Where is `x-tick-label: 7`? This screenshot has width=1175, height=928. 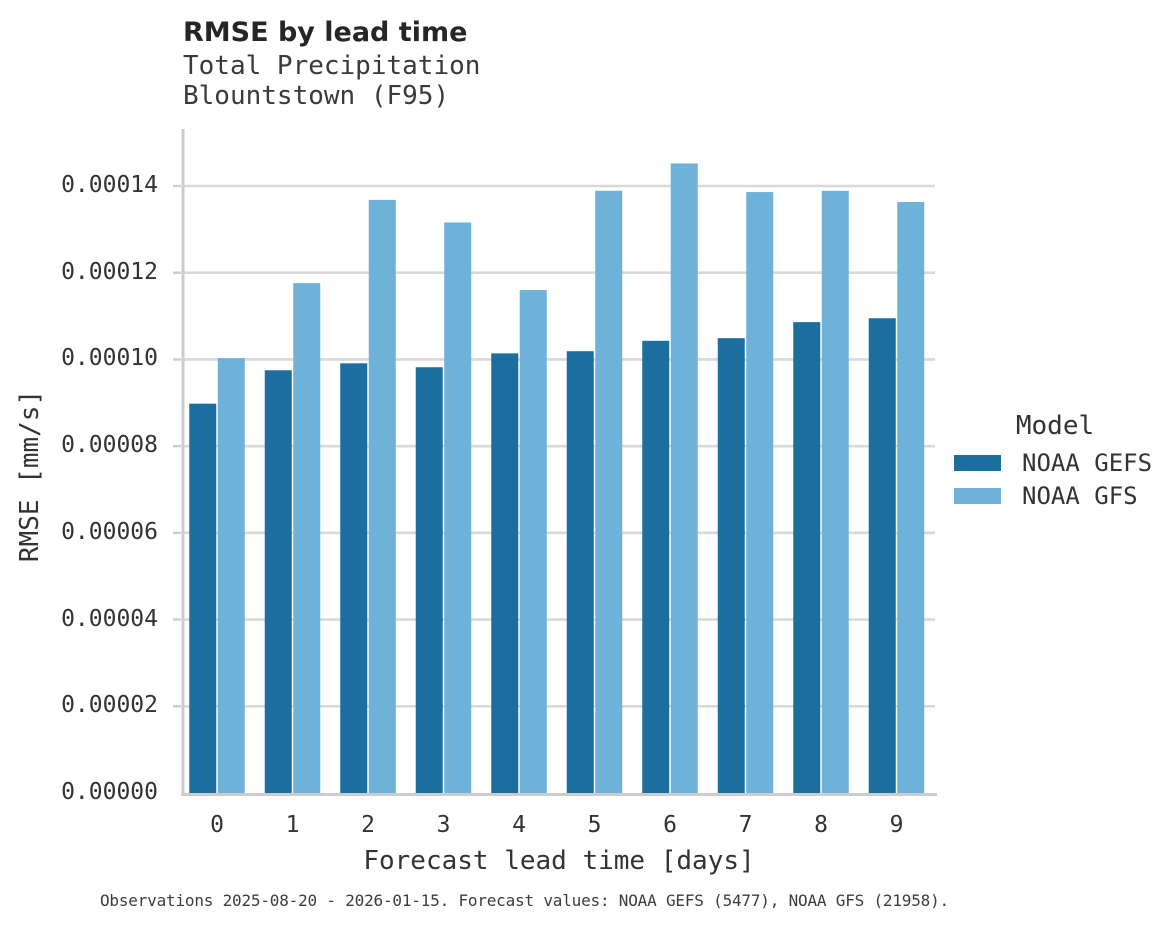
x-tick-label: 7 is located at coordinates (745, 825).